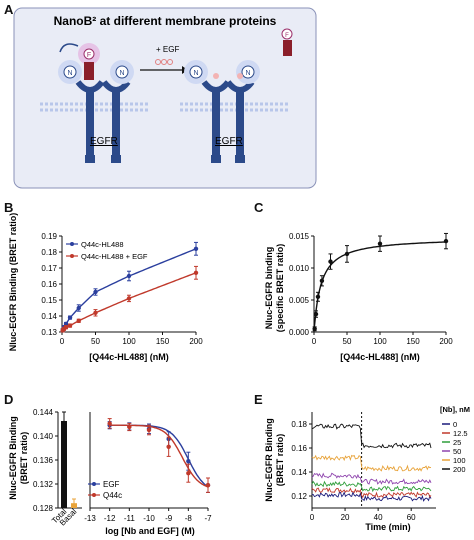  Describe the element at coordinates (112, 495) in the screenshot. I see `legend-label-q44c: Q44c` at that location.